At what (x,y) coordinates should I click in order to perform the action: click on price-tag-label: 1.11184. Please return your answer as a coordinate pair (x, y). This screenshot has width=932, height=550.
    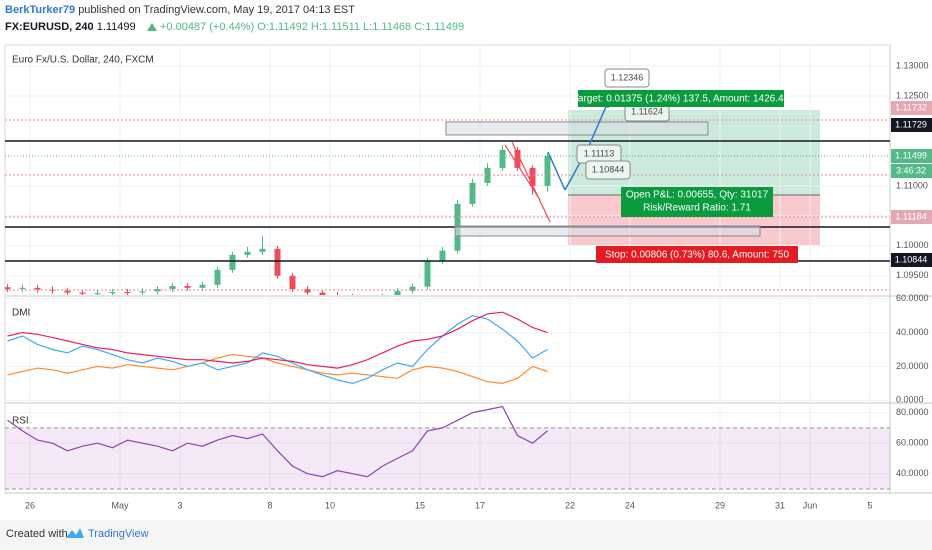
    Looking at the image, I should click on (910, 216).